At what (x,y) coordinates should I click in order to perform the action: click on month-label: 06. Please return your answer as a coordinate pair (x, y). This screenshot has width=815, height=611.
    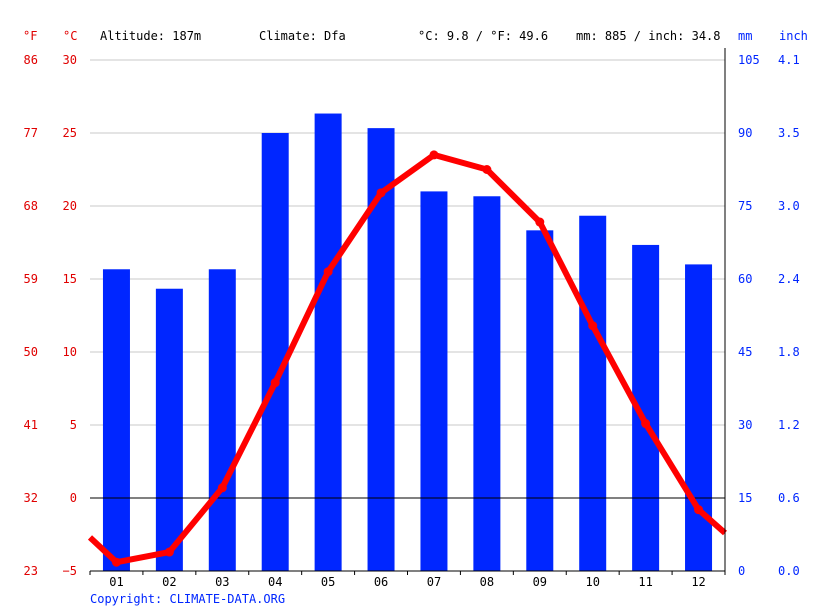
    Looking at the image, I should click on (381, 582).